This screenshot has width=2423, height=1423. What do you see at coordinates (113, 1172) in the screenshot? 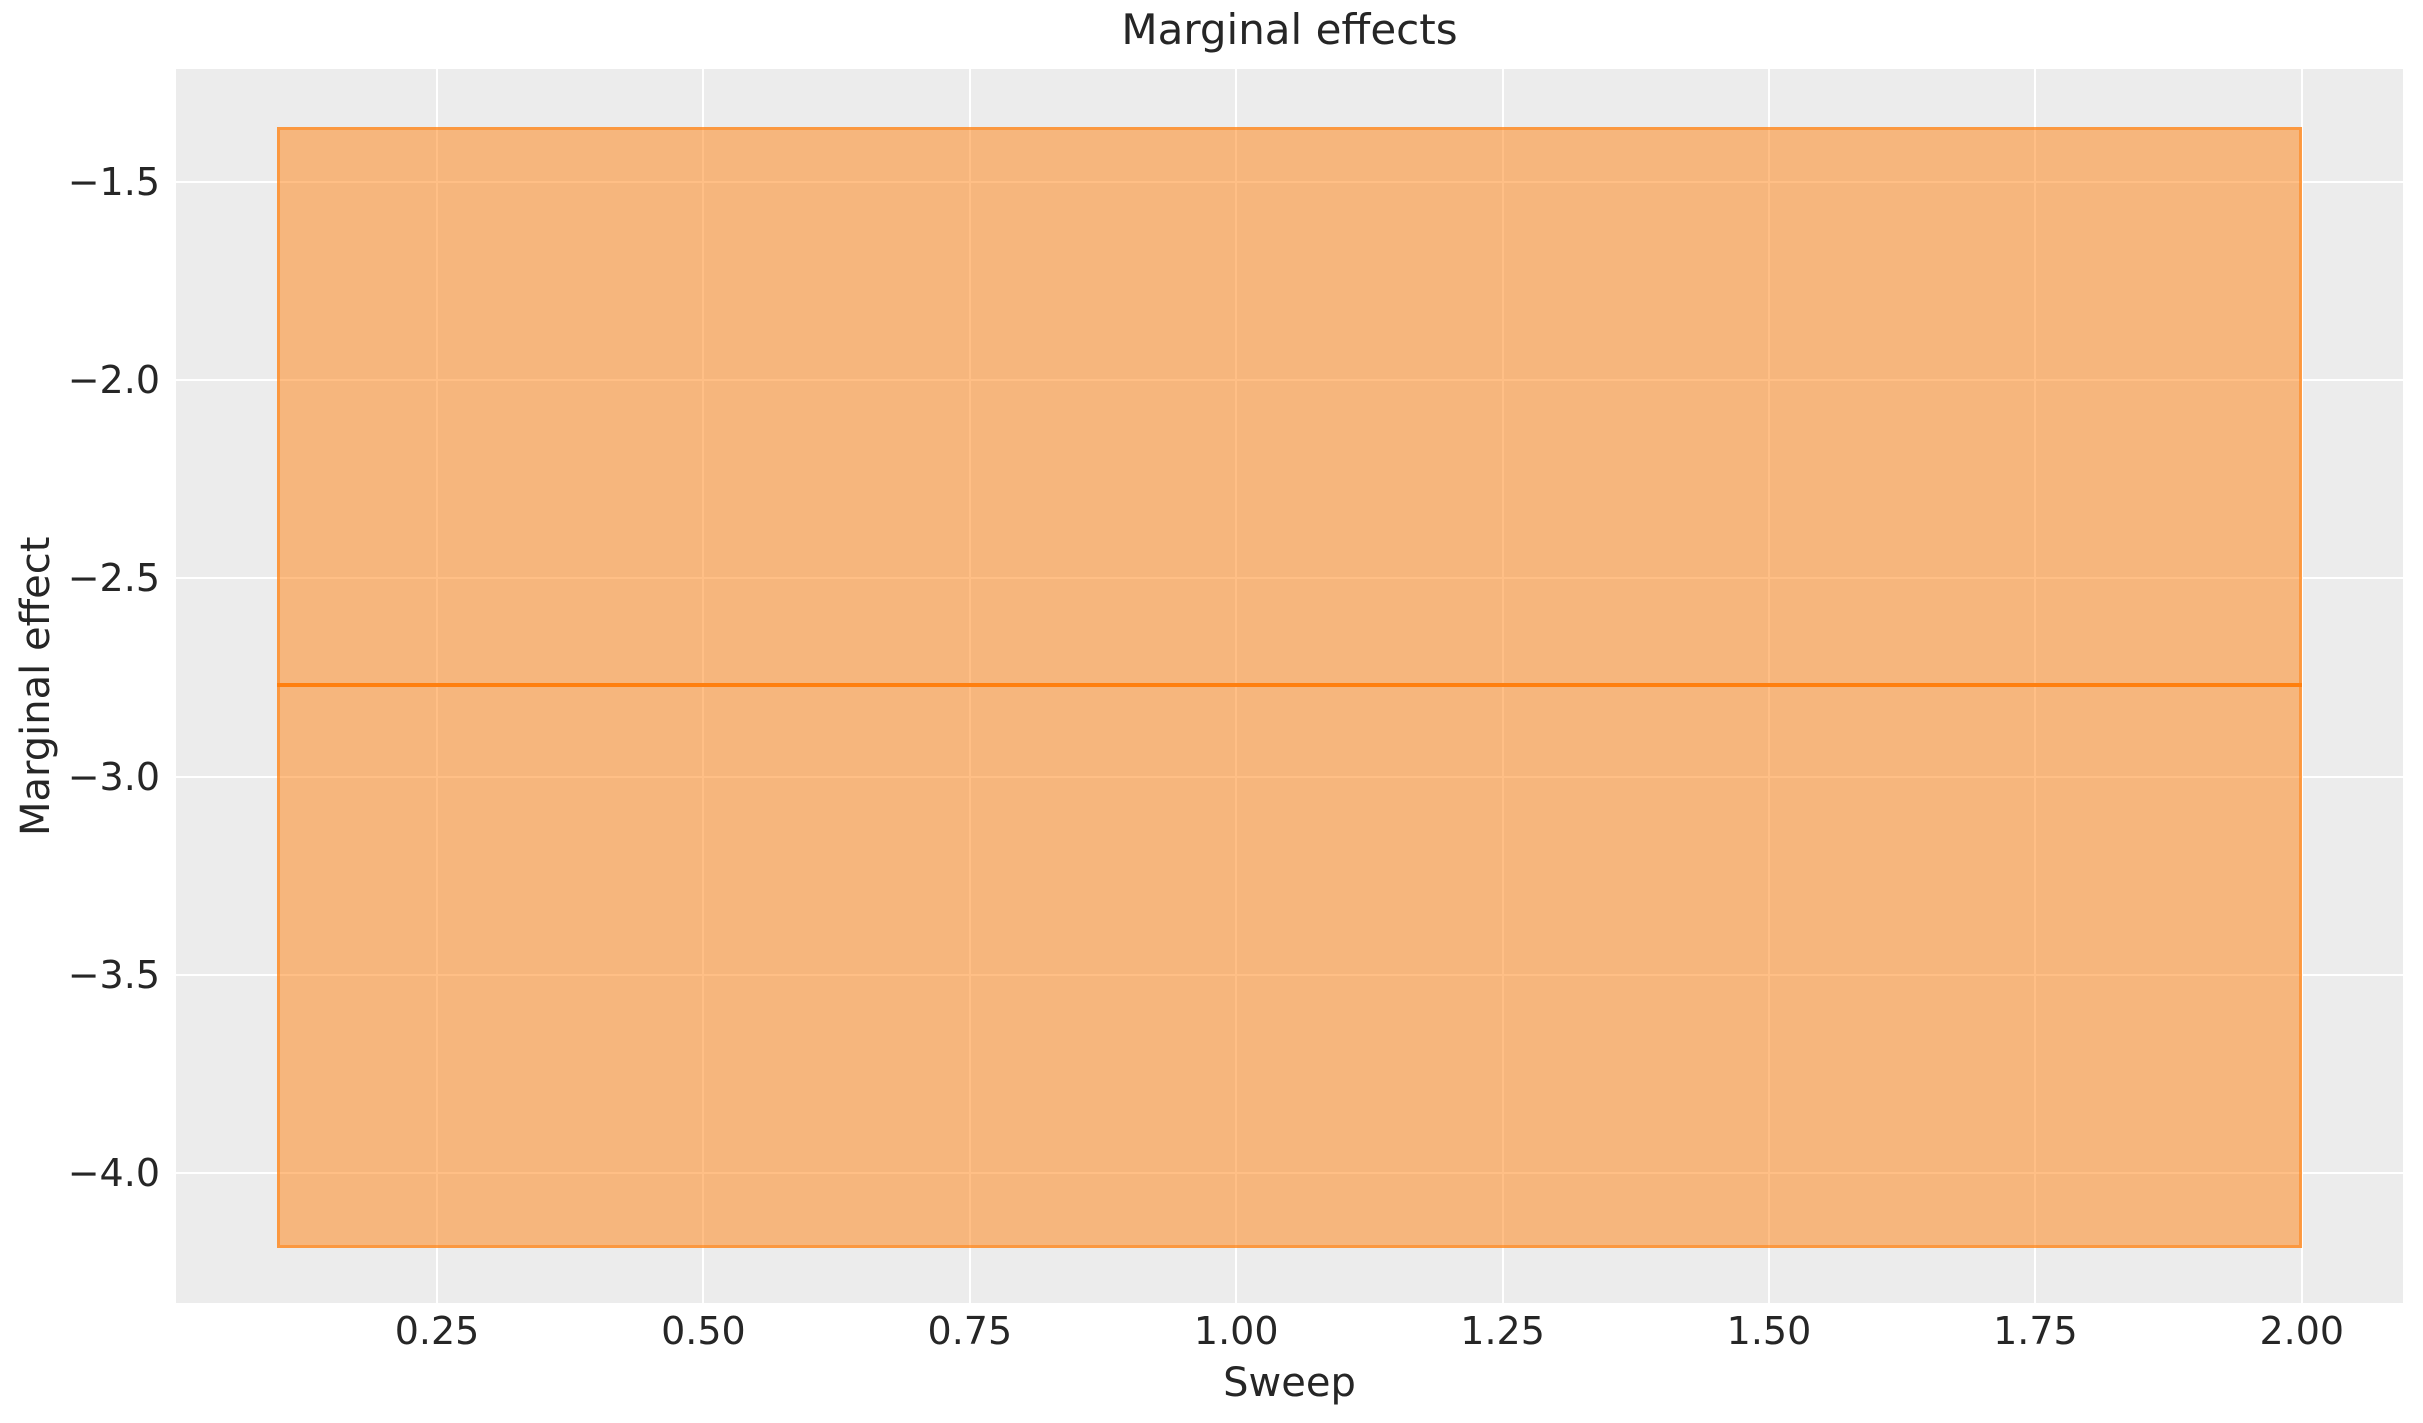
I see `y-tick-label: −4.0` at bounding box center [113, 1172].